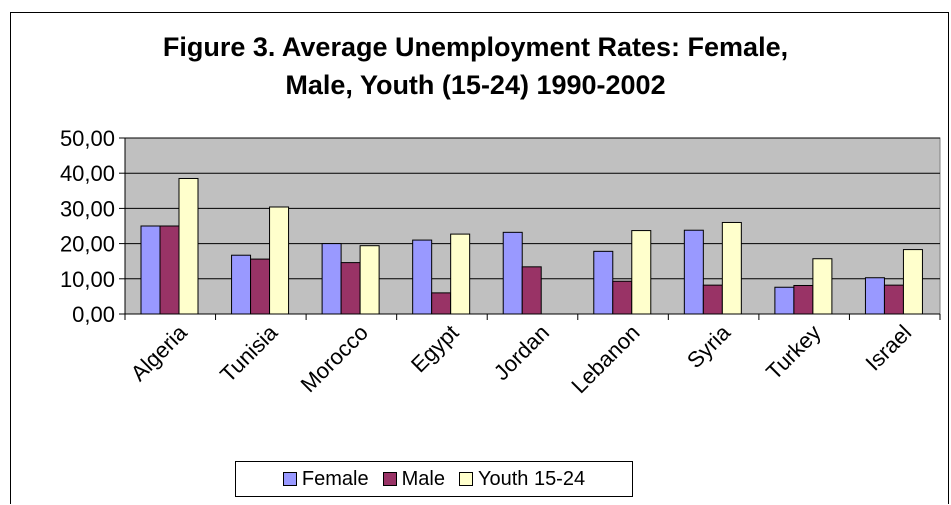 The image size is (951, 505). Describe the element at coordinates (93, 314) in the screenshot. I see `y-tick-label: 0,00` at that location.